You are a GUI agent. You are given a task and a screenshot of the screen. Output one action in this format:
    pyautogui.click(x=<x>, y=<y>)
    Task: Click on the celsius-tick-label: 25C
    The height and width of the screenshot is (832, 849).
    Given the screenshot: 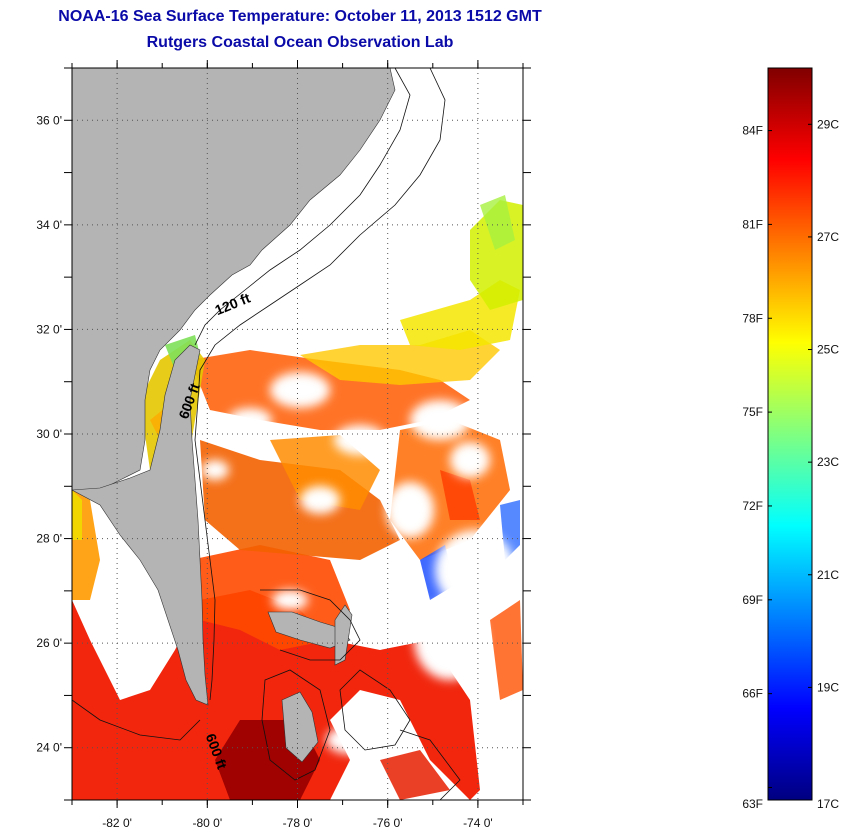 What is the action you would take?
    pyautogui.click(x=828, y=350)
    